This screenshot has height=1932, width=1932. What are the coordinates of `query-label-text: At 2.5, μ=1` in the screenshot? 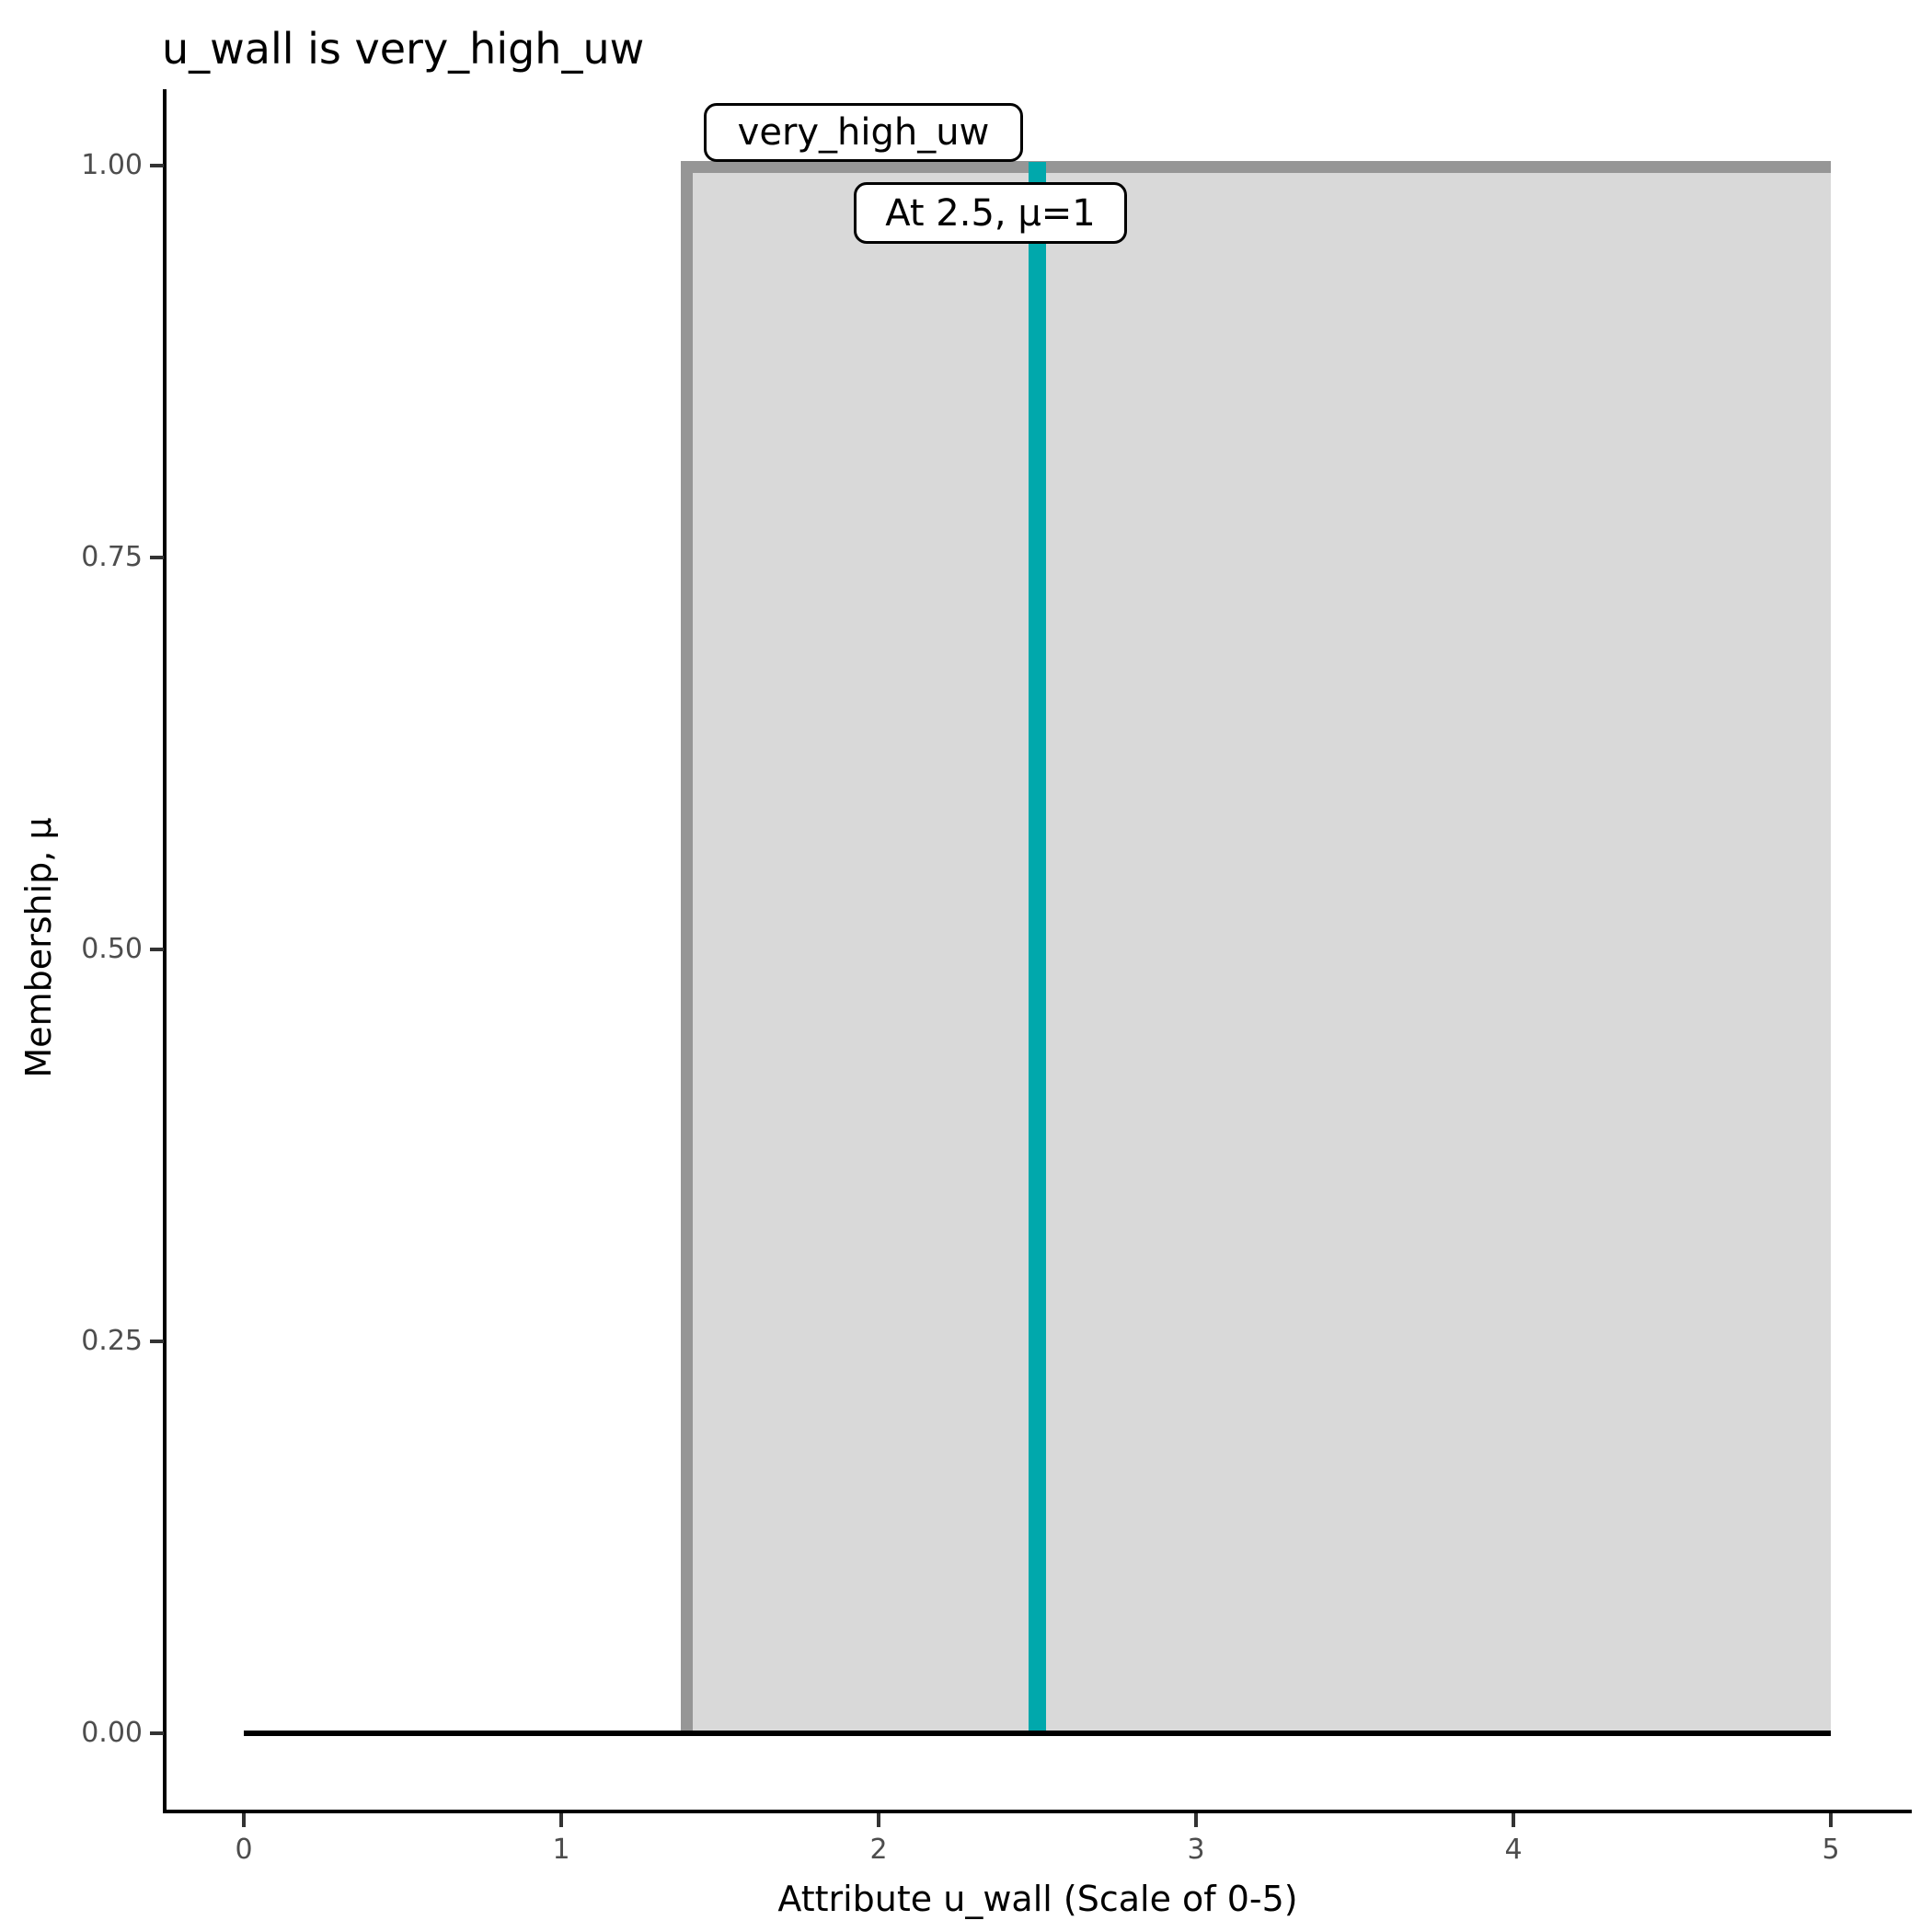 It's located at (991, 213).